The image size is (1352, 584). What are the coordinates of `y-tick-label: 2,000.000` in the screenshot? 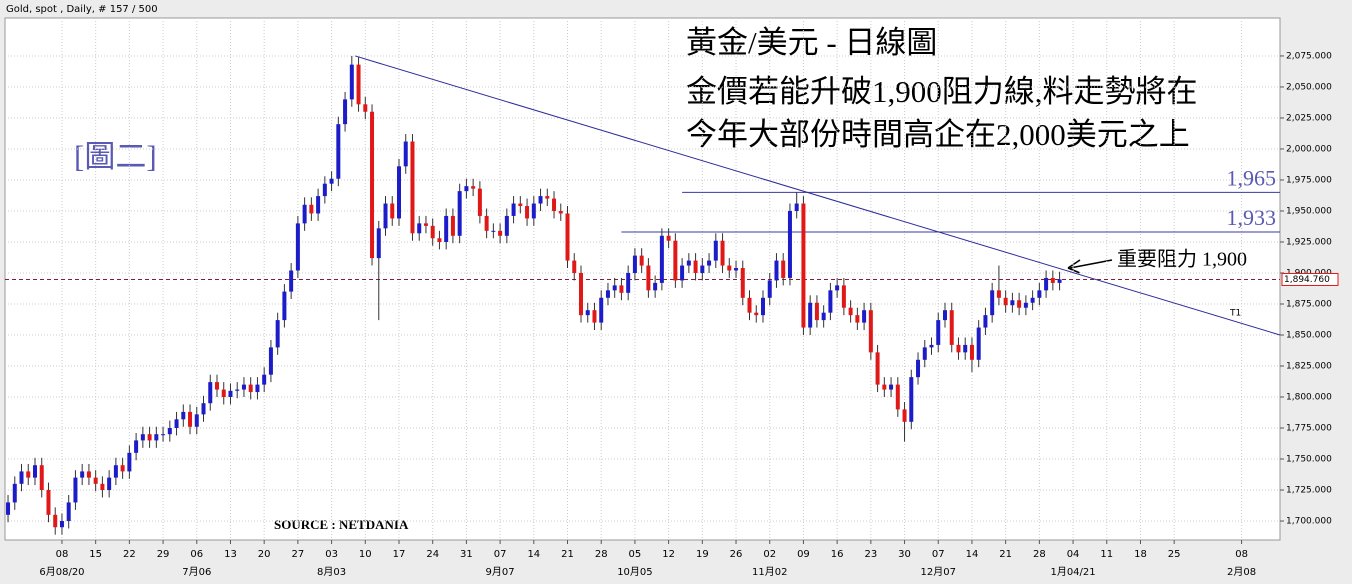 It's located at (1309, 149).